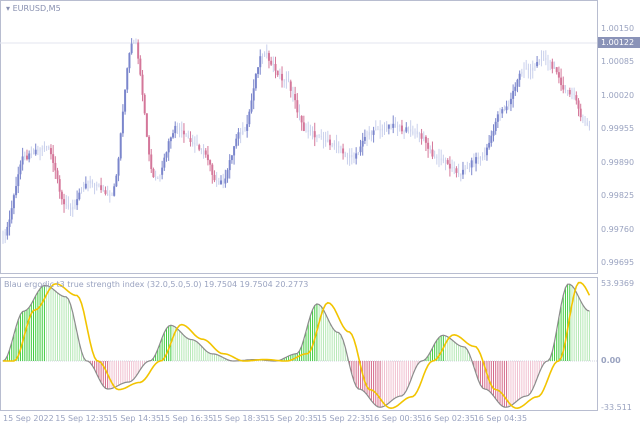  Describe the element at coordinates (343, 418) in the screenshot. I see `time-label: 15 Sep 22:35` at that location.